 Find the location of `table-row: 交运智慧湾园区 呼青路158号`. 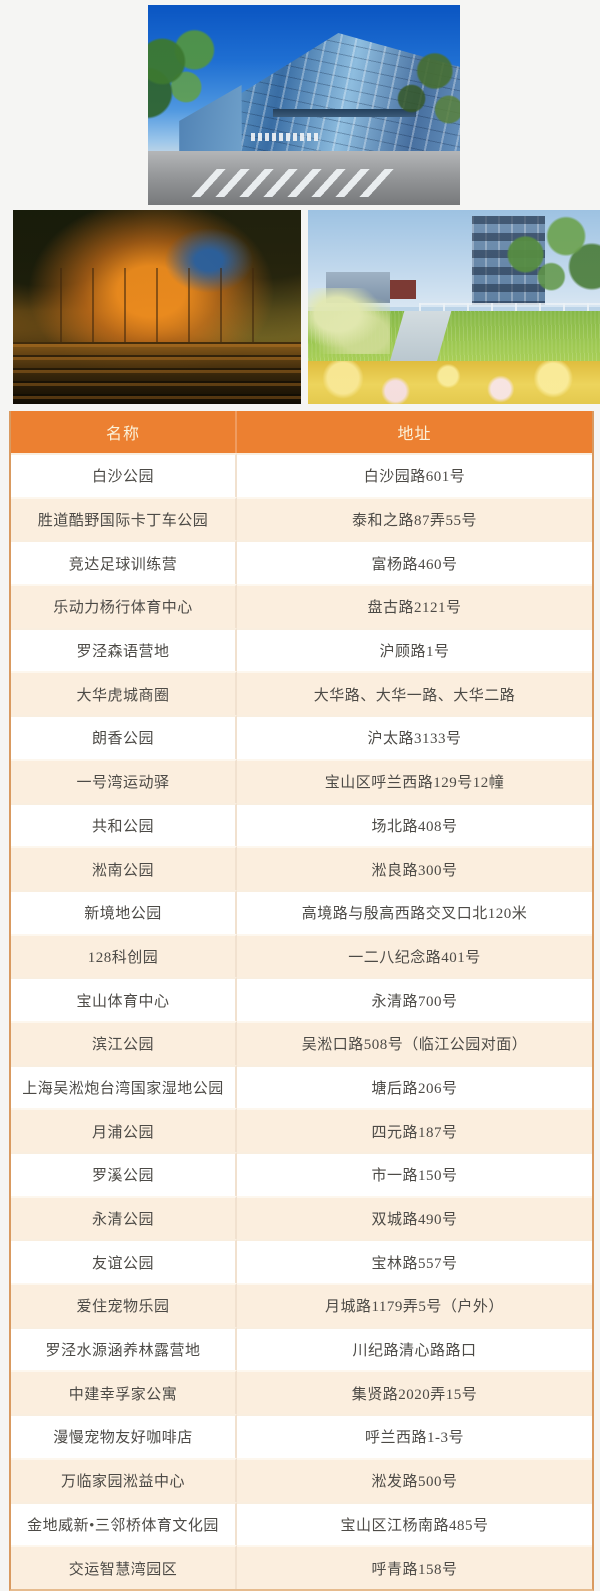

table-row: 交运智慧湾园区 呼青路158号 is located at coordinates (301, 1567).